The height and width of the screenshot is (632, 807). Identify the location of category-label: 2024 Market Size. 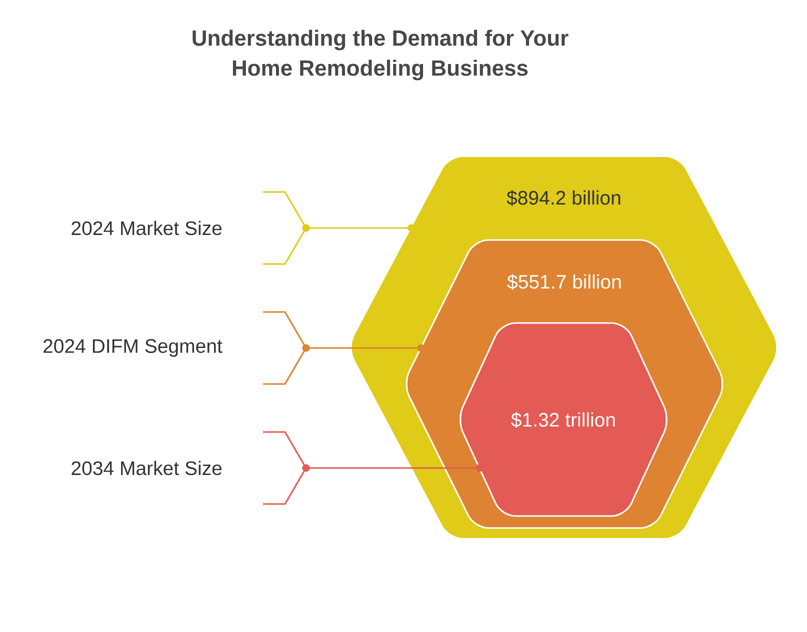
(147, 228).